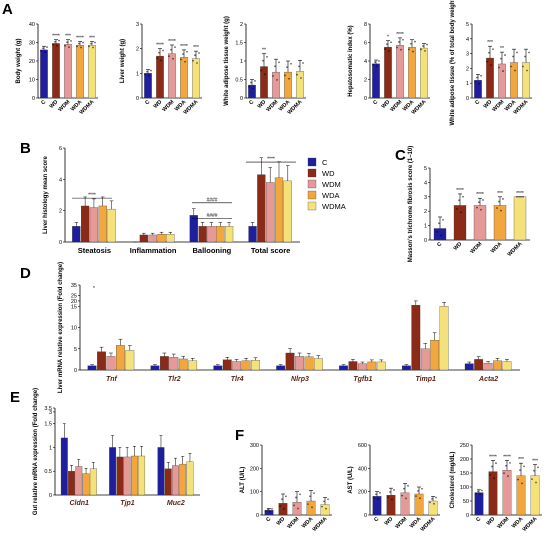  I want to click on panel-b-chart-y-tick-label: 4, so click(60, 180).